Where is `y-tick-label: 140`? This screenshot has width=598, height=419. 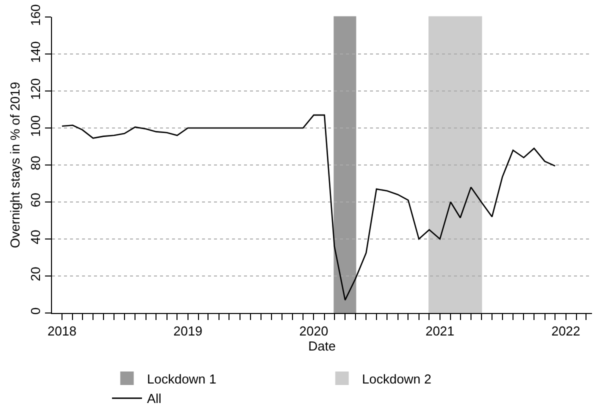 y-tick-label: 140 is located at coordinates (35, 52).